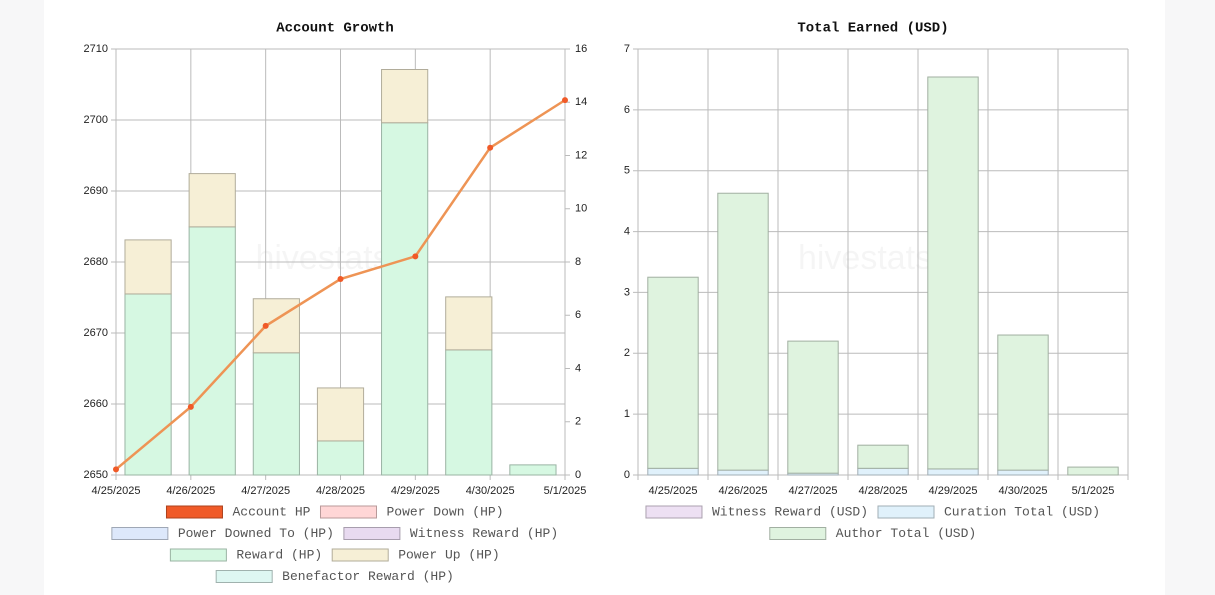  I want to click on y-tick-label: 4, so click(627, 231).